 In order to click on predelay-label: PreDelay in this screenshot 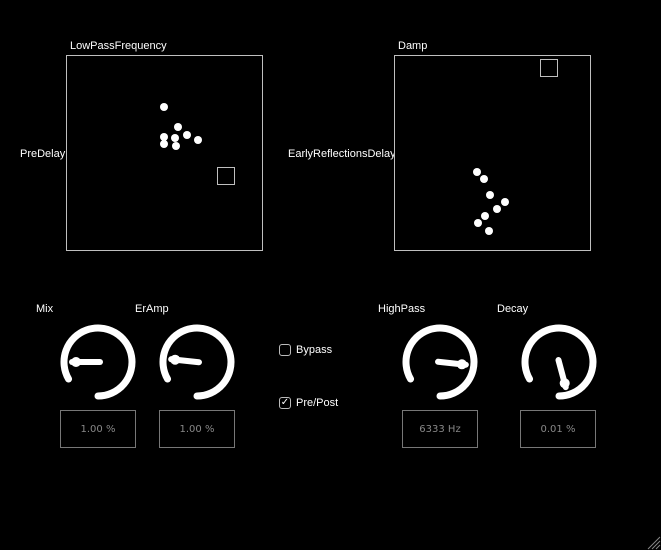, I will do `click(43, 154)`.